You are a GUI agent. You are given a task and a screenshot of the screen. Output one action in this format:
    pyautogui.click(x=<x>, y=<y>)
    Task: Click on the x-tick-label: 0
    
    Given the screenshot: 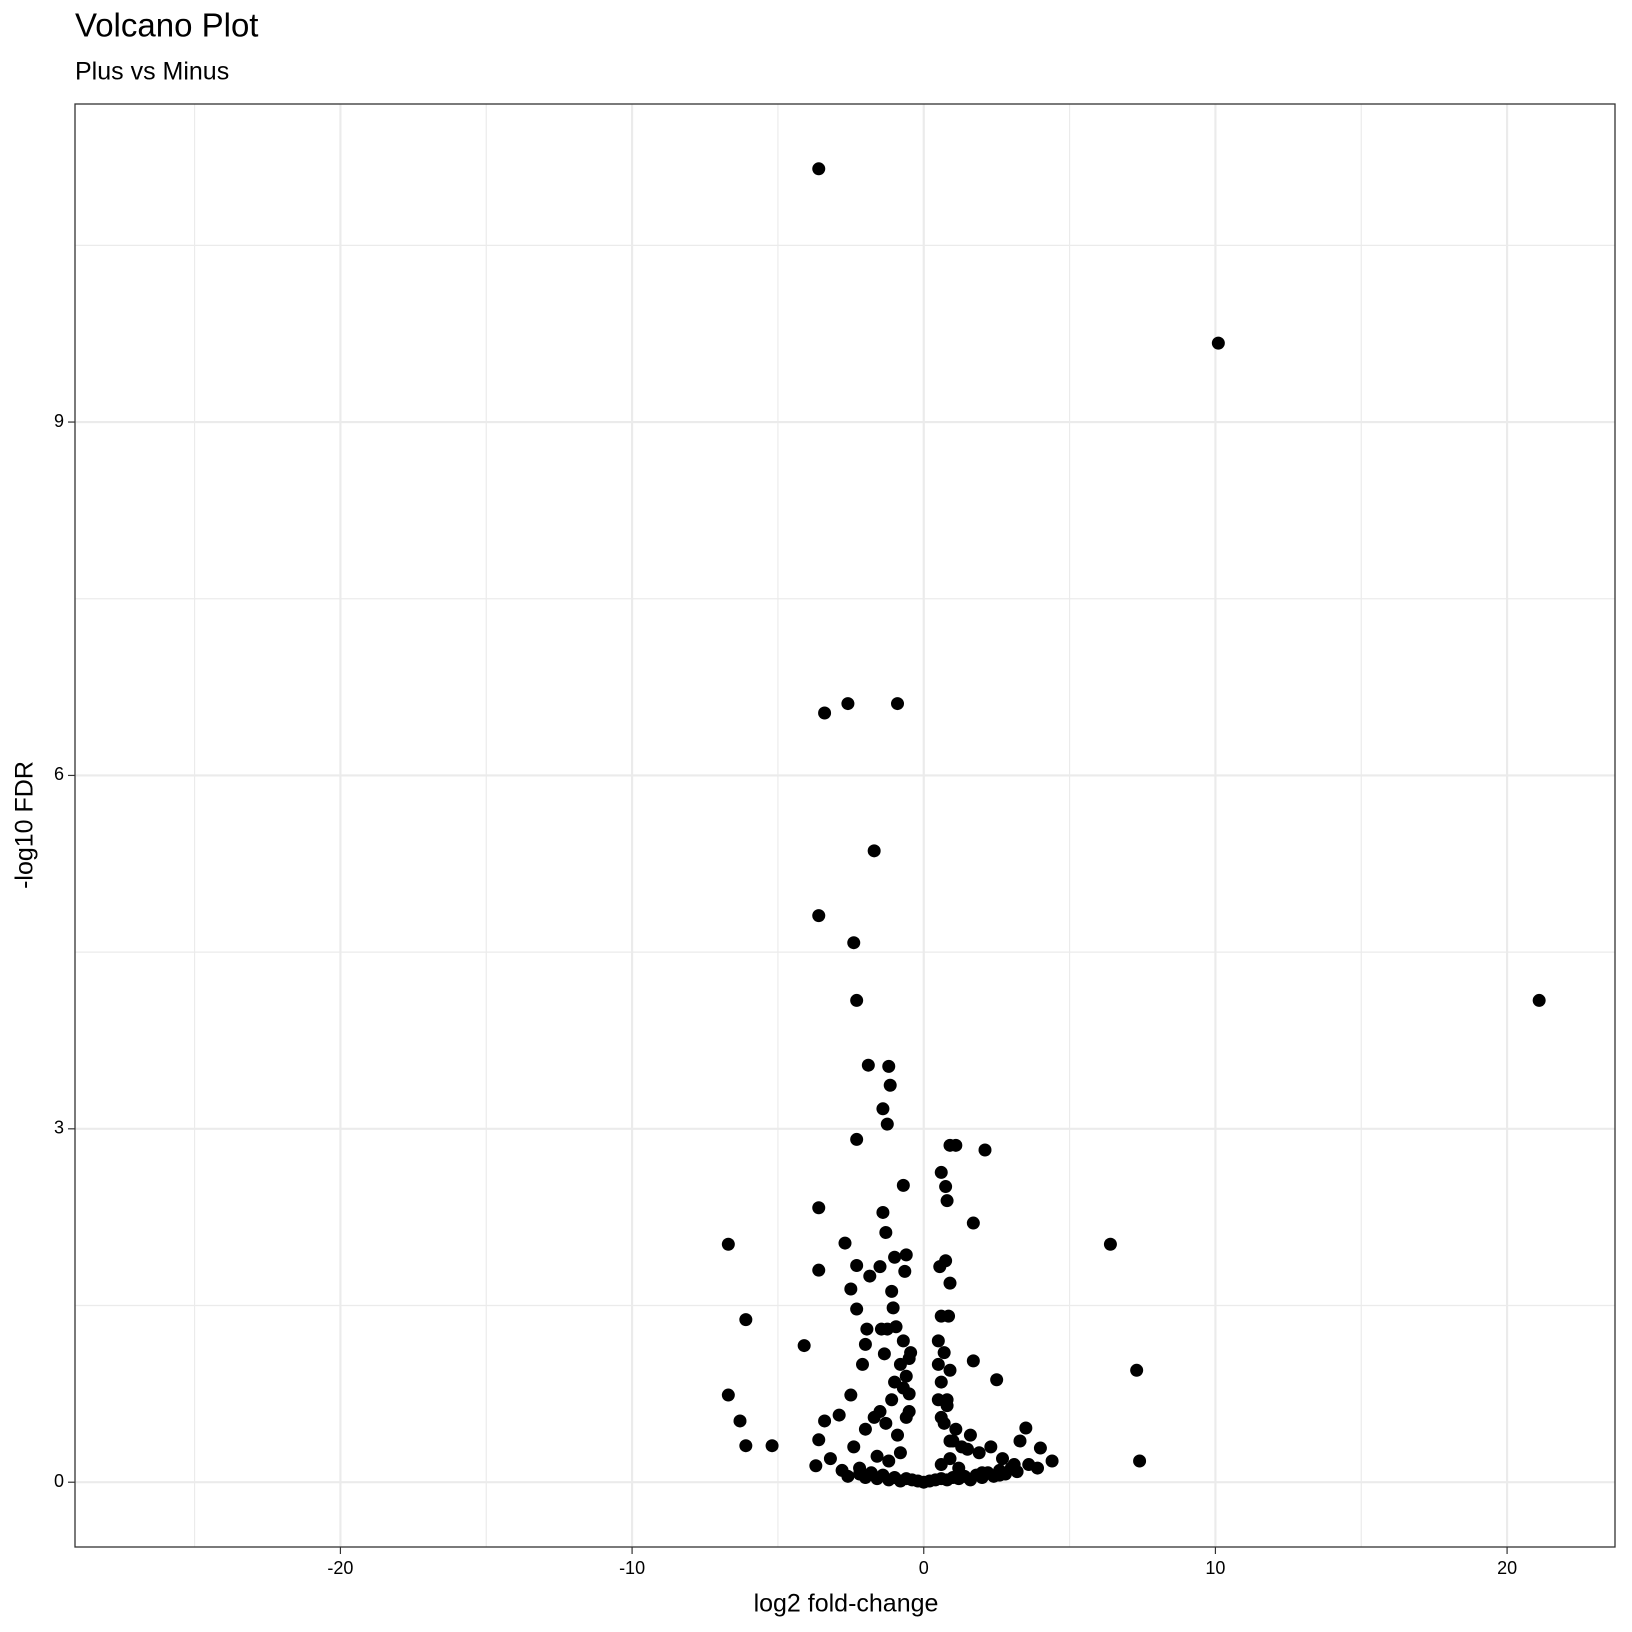 What is the action you would take?
    pyautogui.click(x=924, y=1568)
    